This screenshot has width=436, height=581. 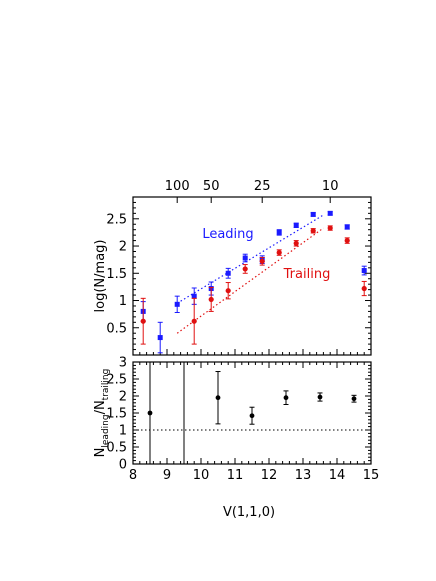 What do you see at coordinates (337, 475) in the screenshot?
I see `bottom-x-tick-label: 14` at bounding box center [337, 475].